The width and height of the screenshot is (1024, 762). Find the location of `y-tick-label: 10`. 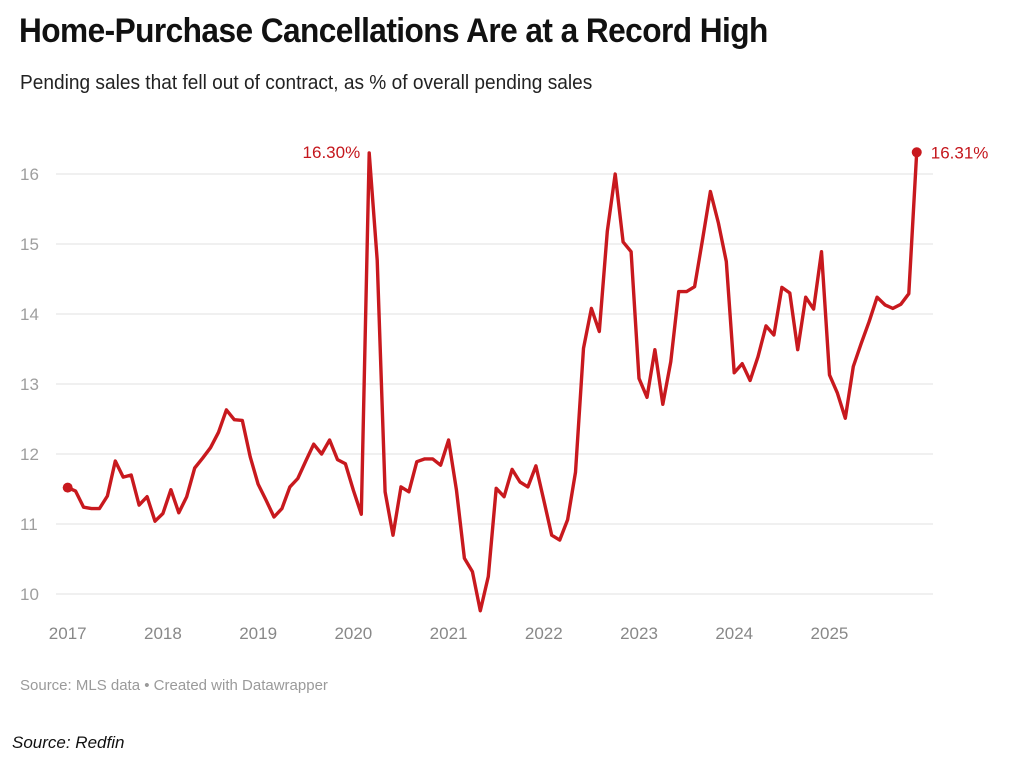

y-tick-label: 10 is located at coordinates (29, 594).